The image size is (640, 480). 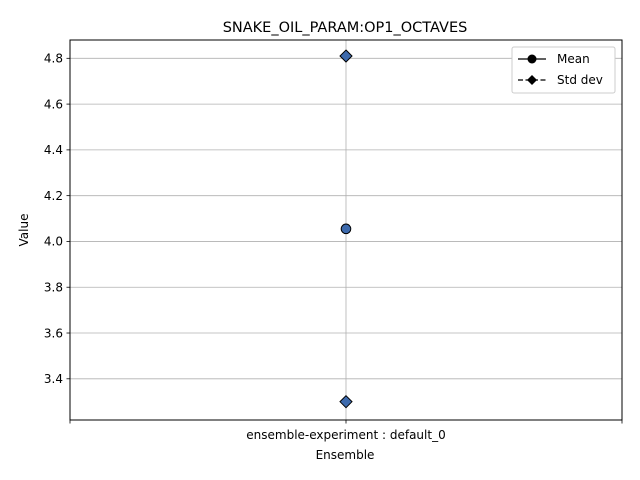 I want to click on legend-entry-stddev: Std dev, so click(x=560, y=80).